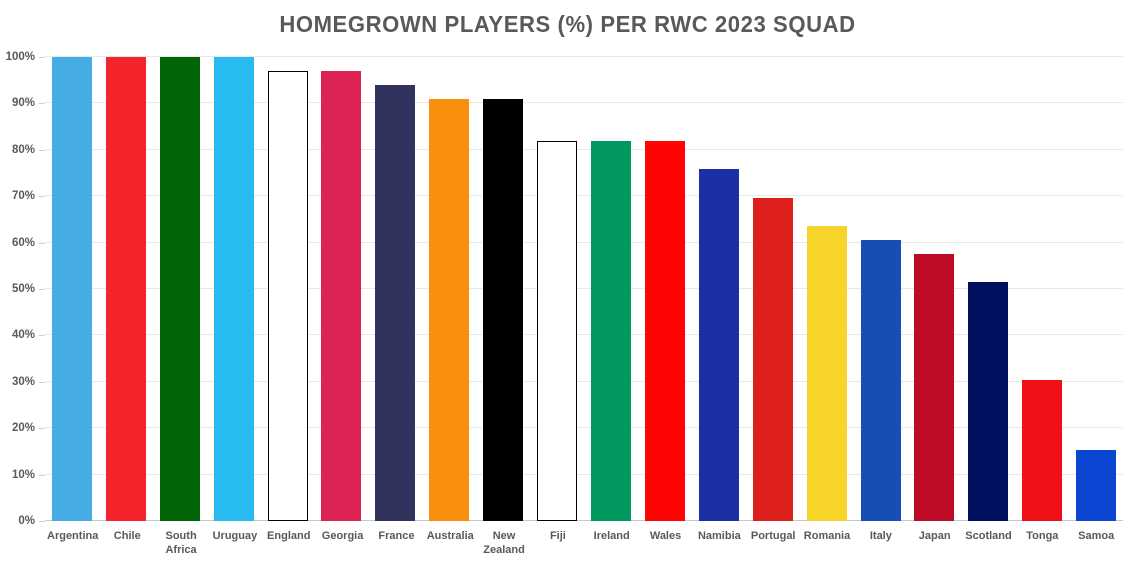  I want to click on bar-namibia, so click(718, 345).